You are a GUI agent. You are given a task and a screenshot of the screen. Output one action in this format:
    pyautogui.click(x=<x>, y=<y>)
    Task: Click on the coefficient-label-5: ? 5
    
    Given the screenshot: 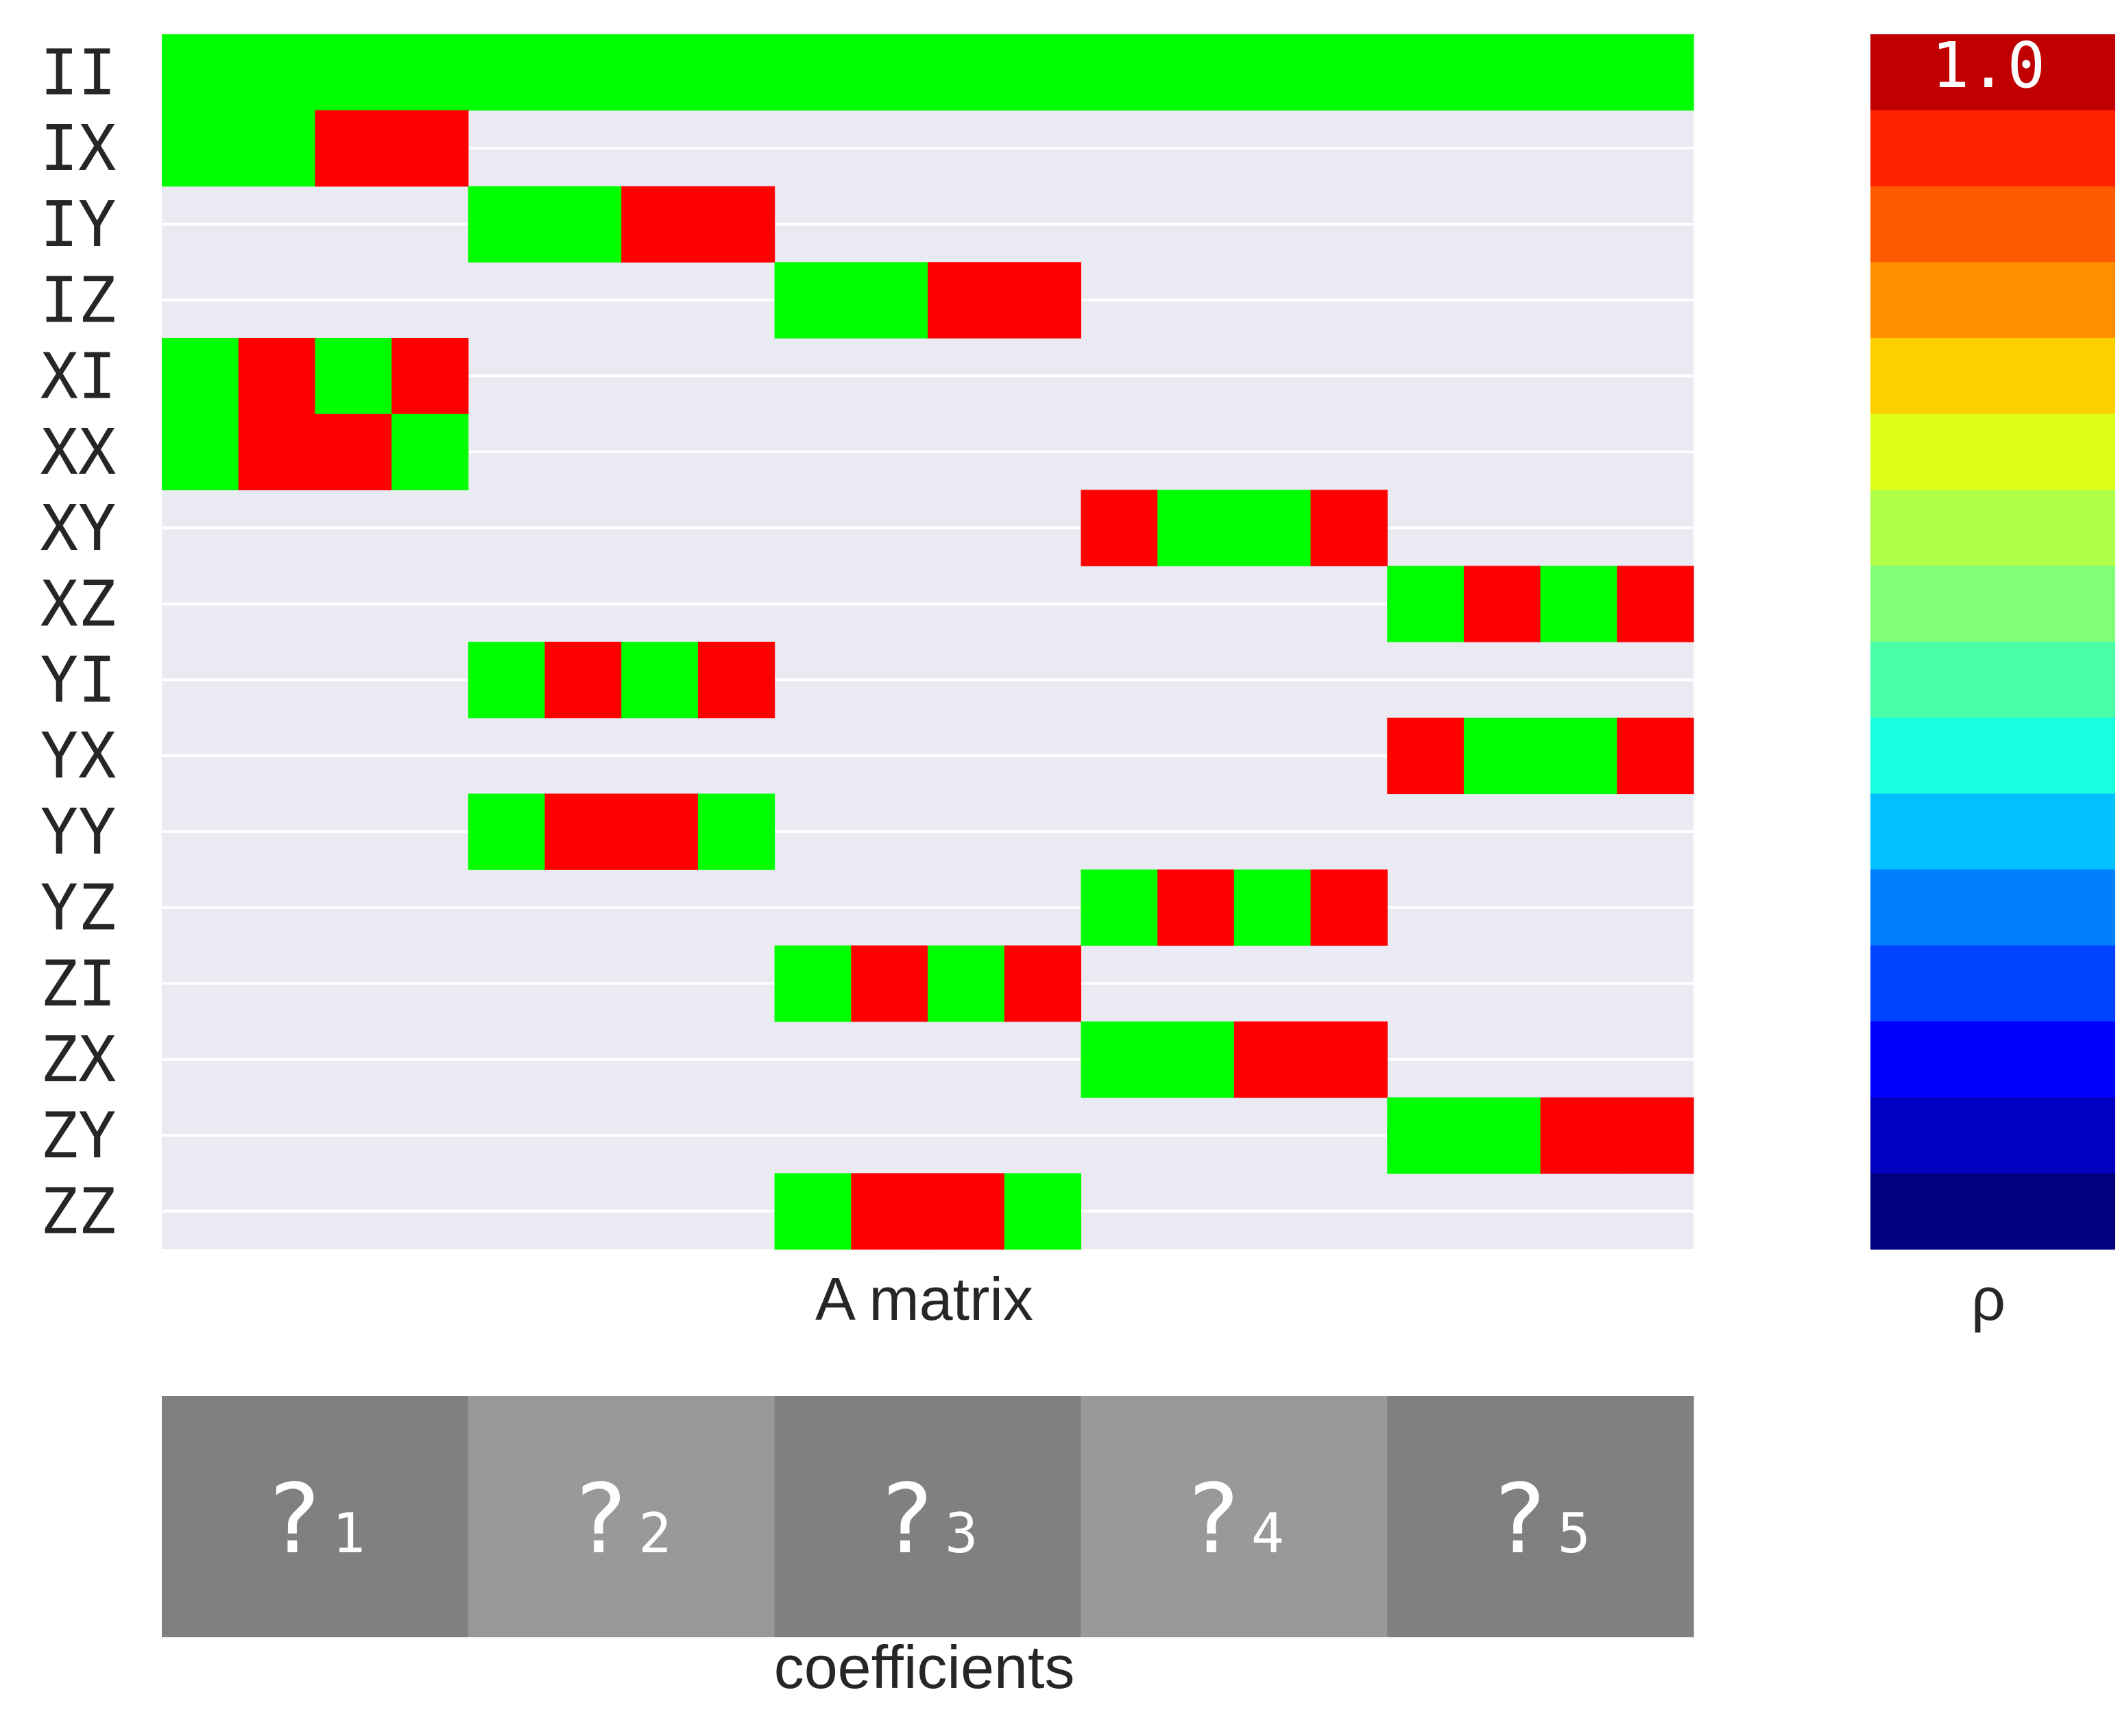 What is the action you would take?
    pyautogui.click(x=1540, y=1520)
    